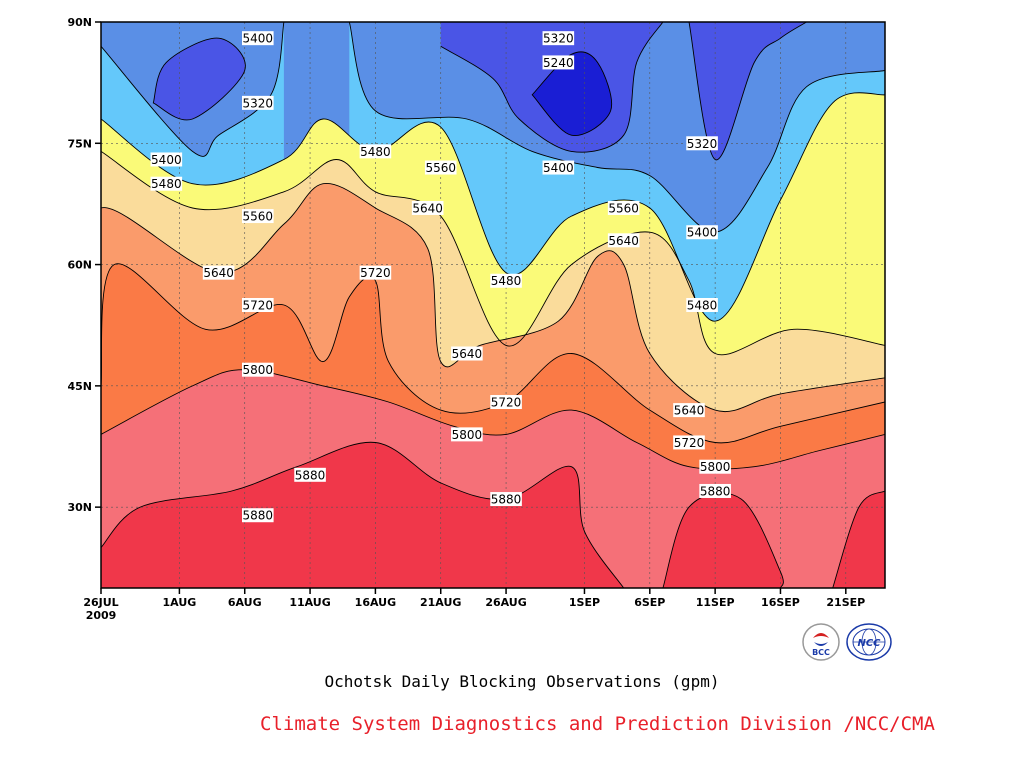  I want to click on x-tick-label: 6AUG, so click(245, 602).